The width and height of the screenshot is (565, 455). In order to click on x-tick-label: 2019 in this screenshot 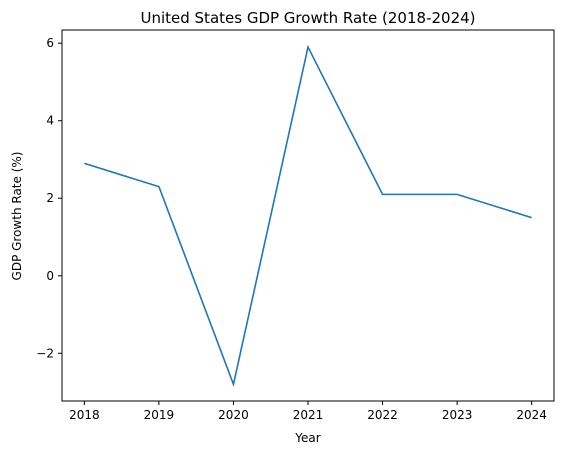, I will do `click(159, 415)`.